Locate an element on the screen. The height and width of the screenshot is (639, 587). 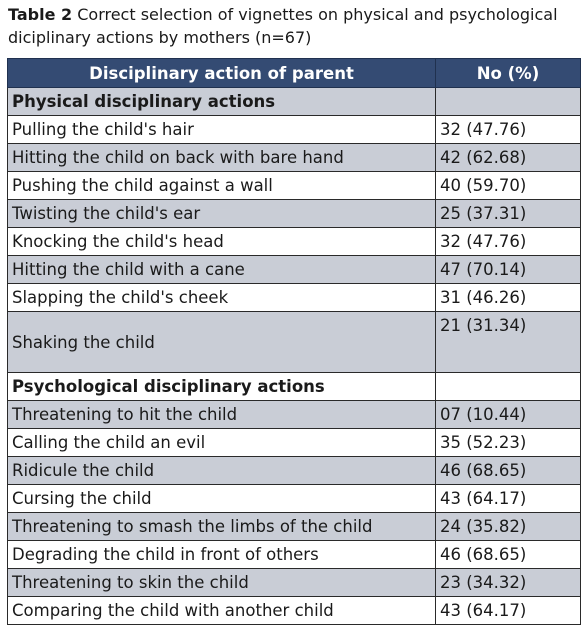
table-row: Threatening to hit the child 07 (10.44) is located at coordinates (294, 414).